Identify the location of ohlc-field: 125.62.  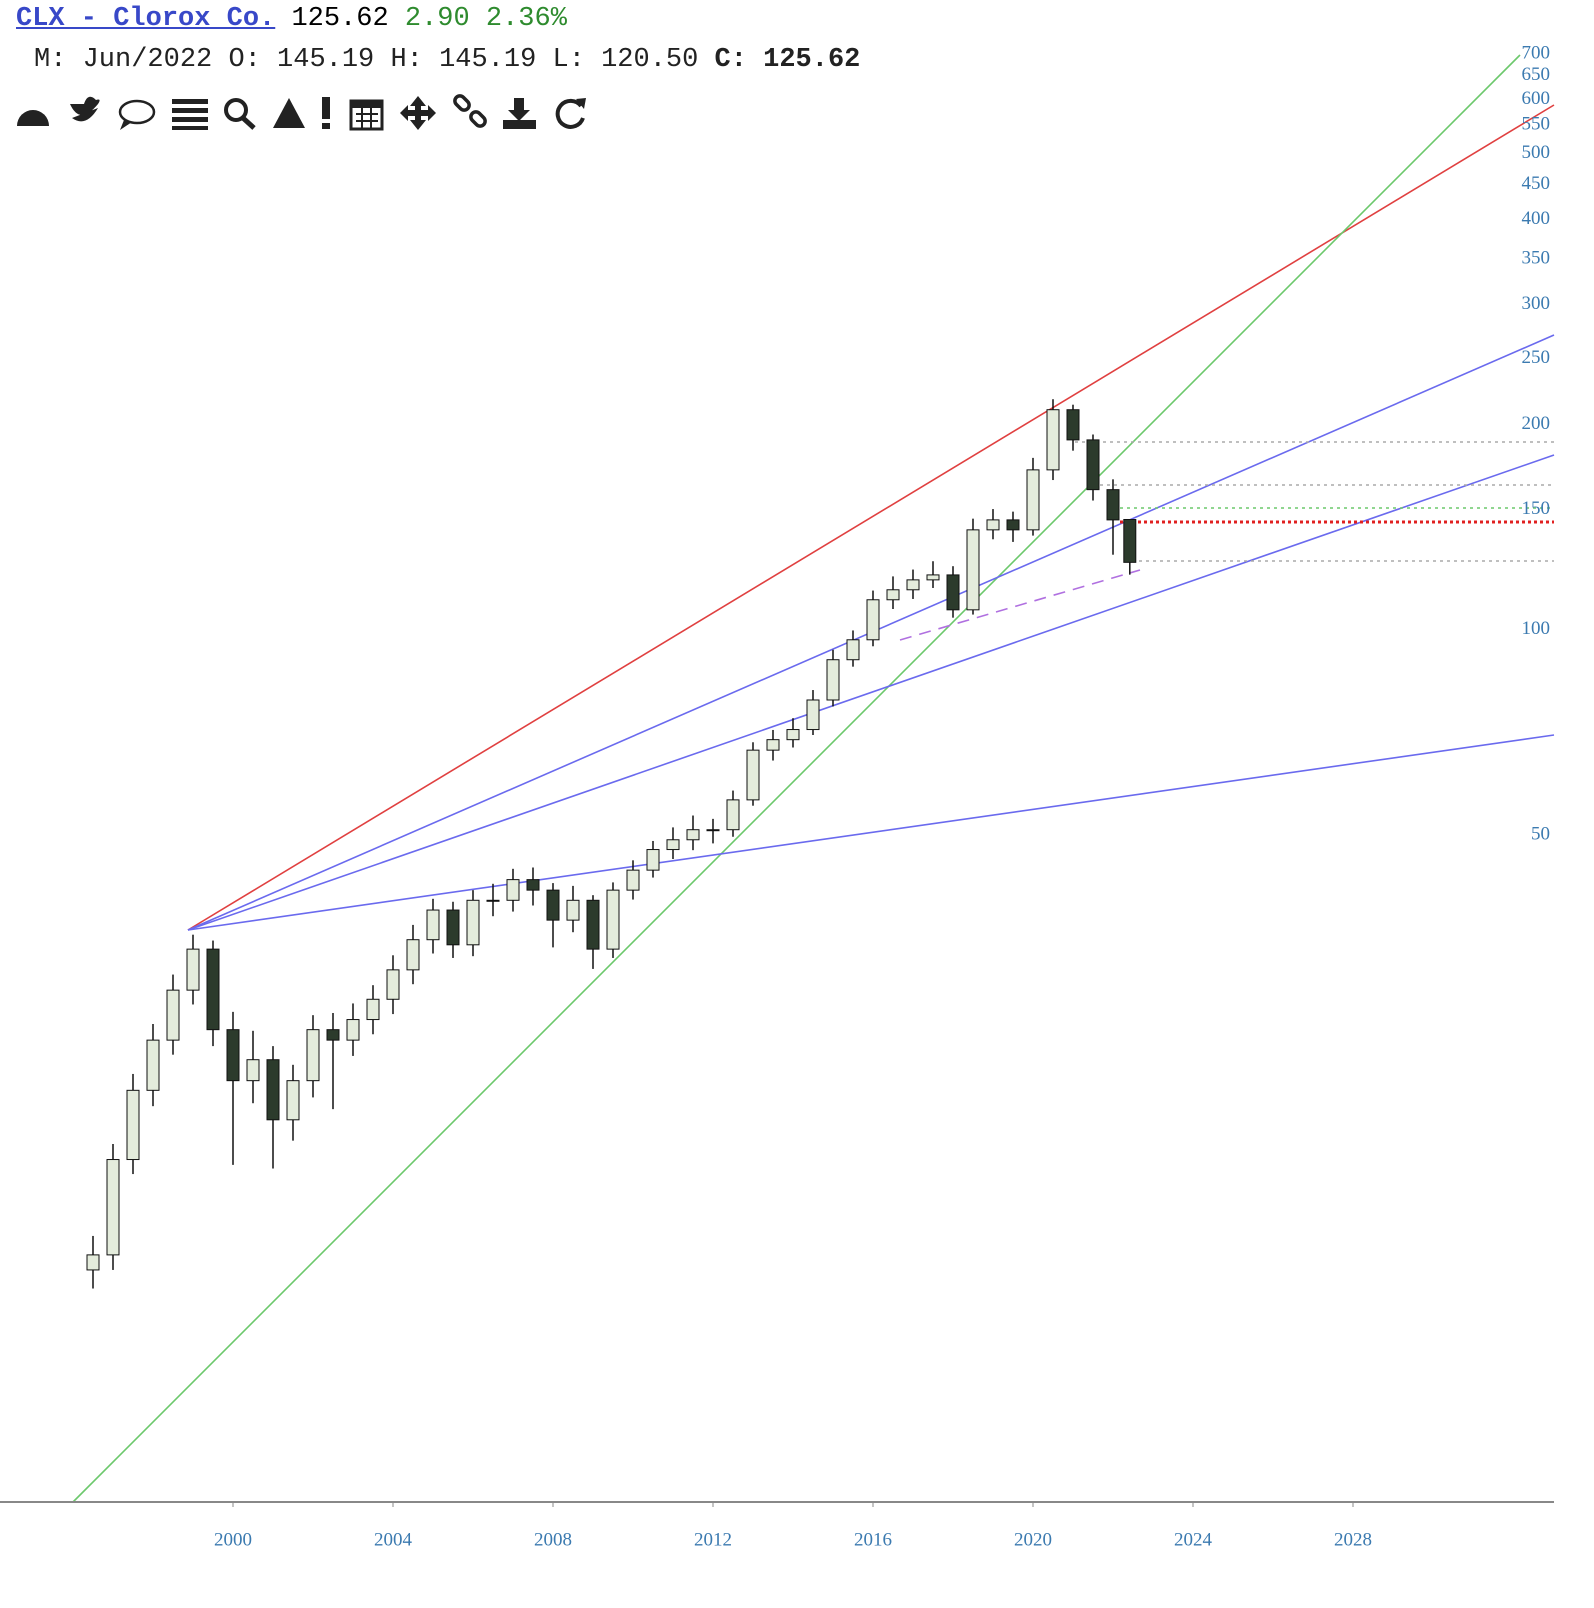
(812, 60).